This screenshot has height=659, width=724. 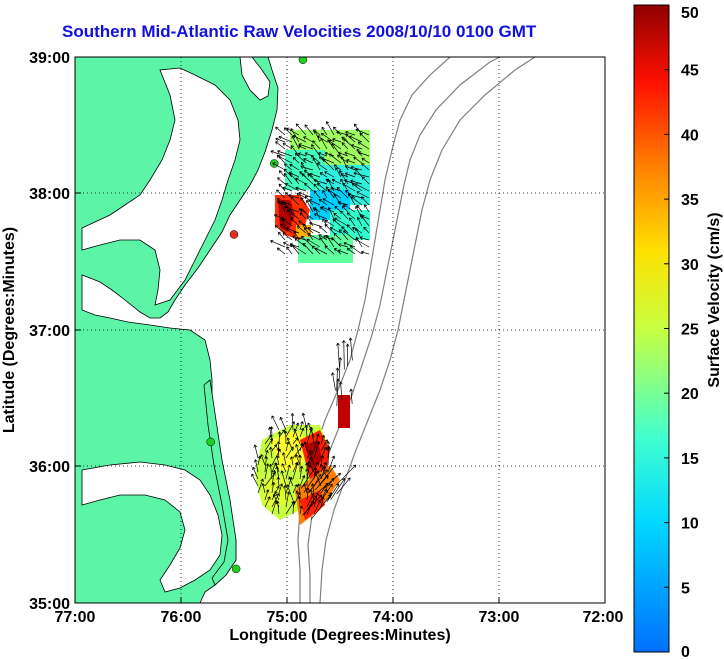 I want to click on delaware-bay, so click(x=255, y=79).